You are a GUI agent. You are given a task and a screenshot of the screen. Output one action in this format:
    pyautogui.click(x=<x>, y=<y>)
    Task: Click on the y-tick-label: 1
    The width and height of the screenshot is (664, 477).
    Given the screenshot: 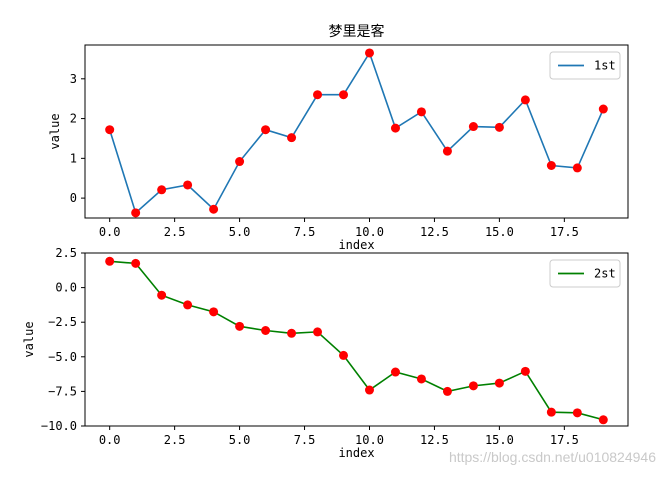 What is the action you would take?
    pyautogui.click(x=73, y=158)
    